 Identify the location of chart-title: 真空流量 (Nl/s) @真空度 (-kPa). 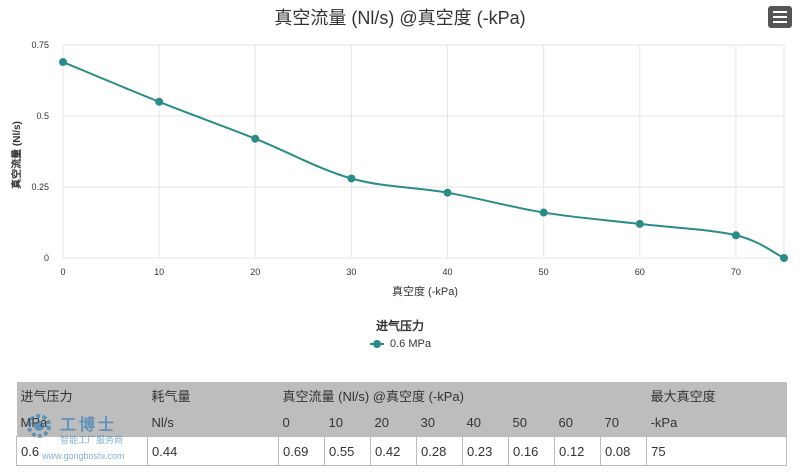
(400, 18).